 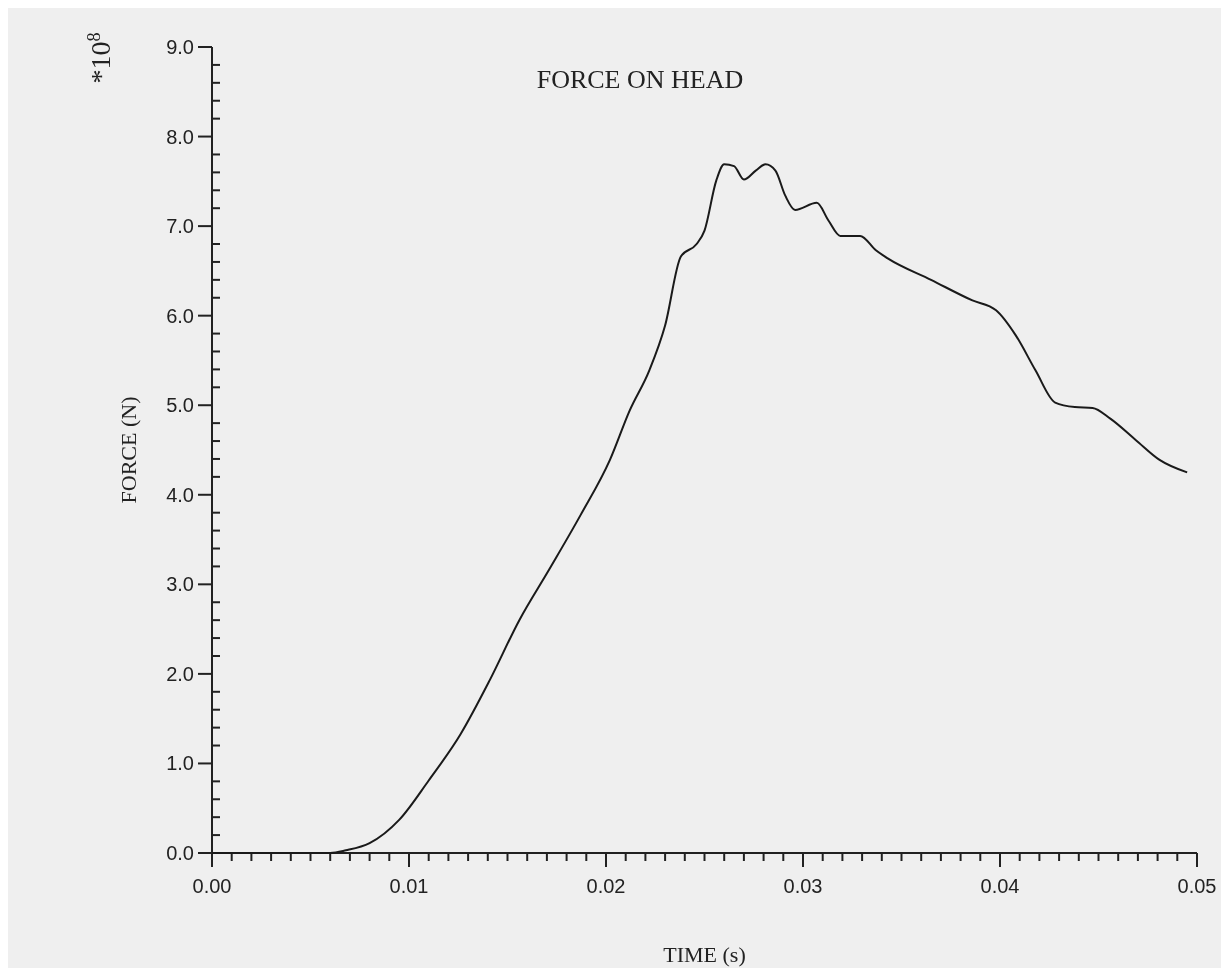 I want to click on text: FORCE ON HEAD, so click(x=640, y=79).